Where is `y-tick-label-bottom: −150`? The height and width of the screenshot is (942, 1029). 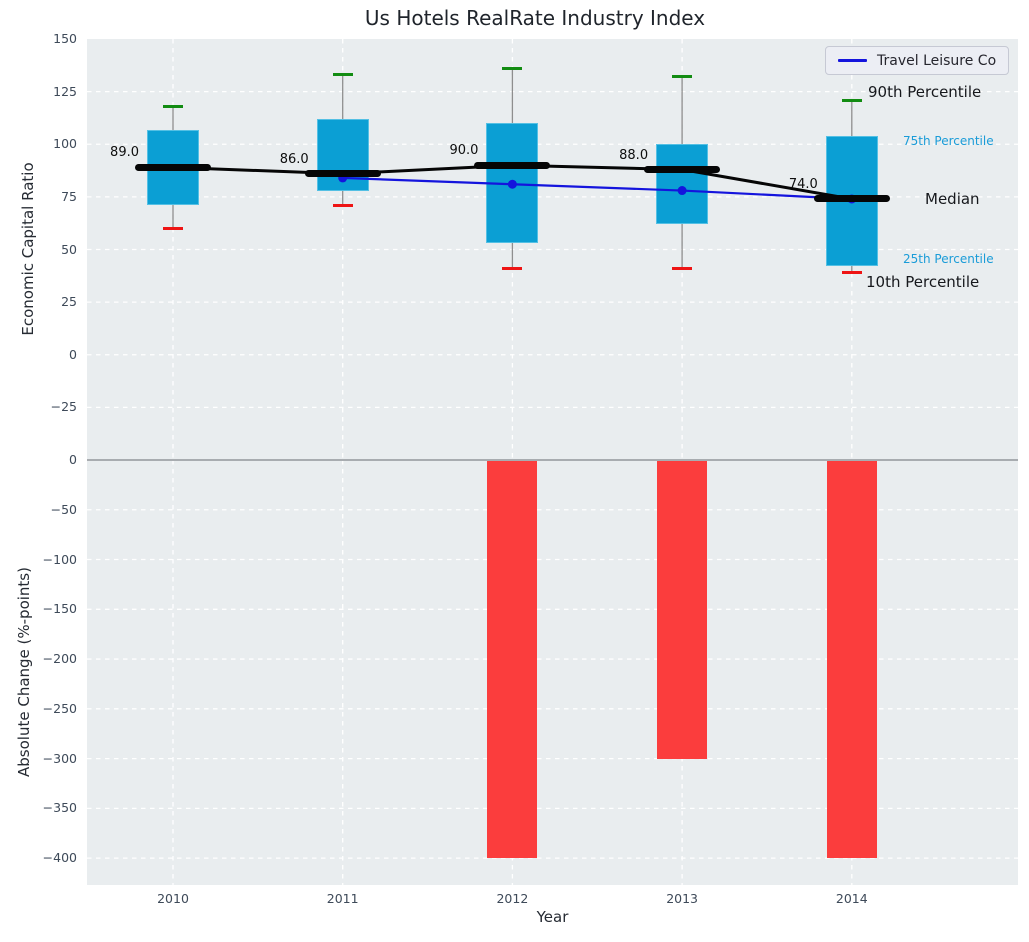 y-tick-label-bottom: −150 is located at coordinates (59, 609).